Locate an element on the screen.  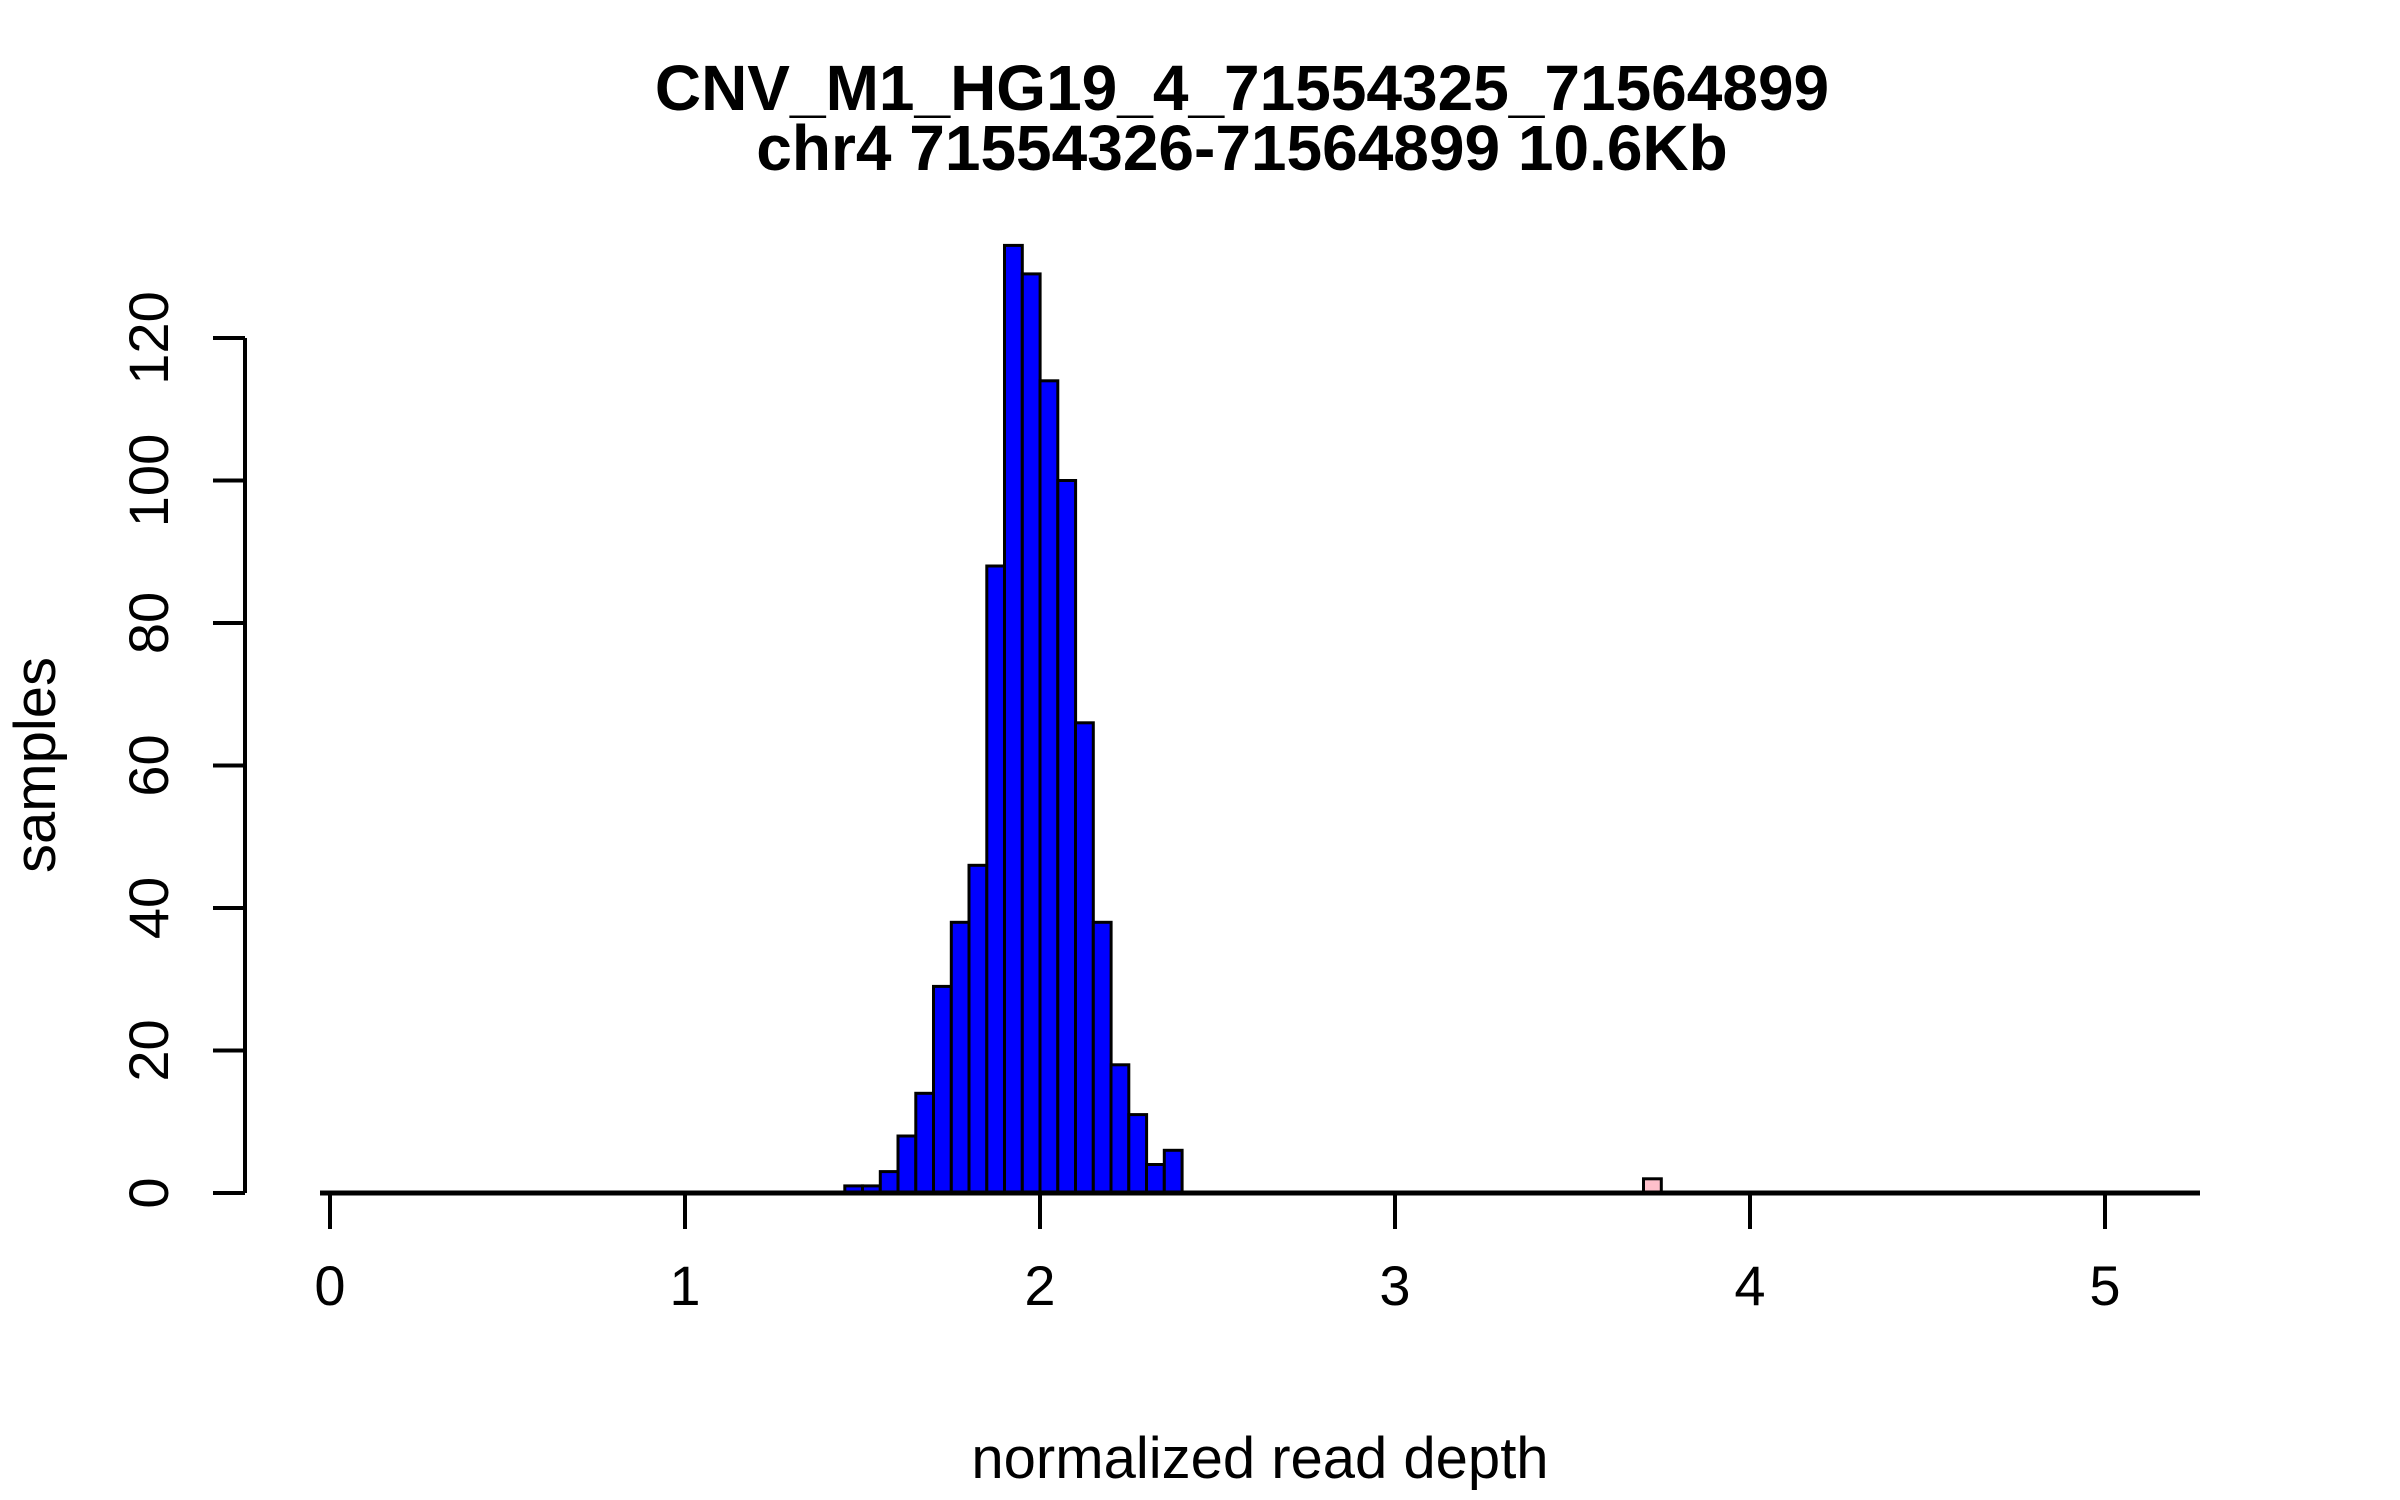
x-tick-label: 1 is located at coordinates (684, 1285).